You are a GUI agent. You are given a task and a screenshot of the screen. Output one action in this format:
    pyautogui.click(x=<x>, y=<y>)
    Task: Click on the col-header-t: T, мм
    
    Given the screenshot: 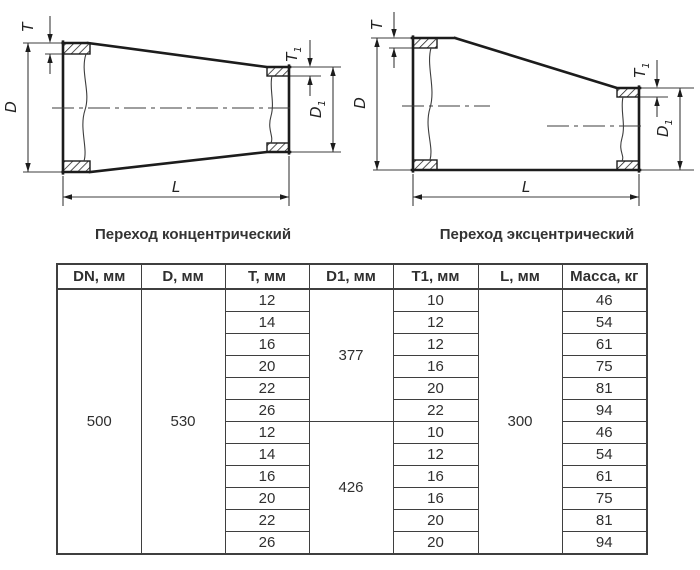 What is the action you would take?
    pyautogui.click(x=267, y=276)
    